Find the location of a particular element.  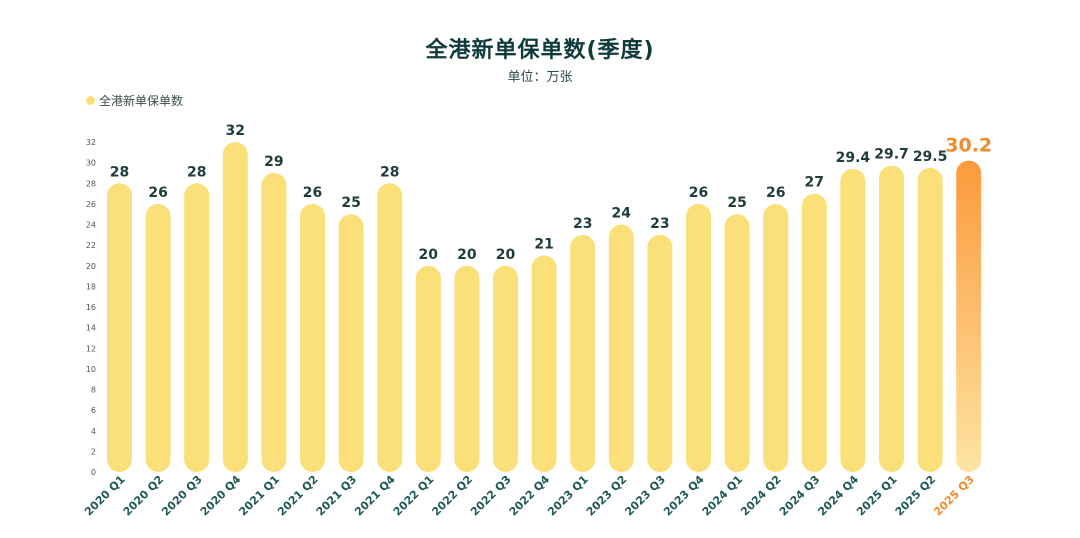

x-tick-label: 2021 Q4 is located at coordinates (375, 496).